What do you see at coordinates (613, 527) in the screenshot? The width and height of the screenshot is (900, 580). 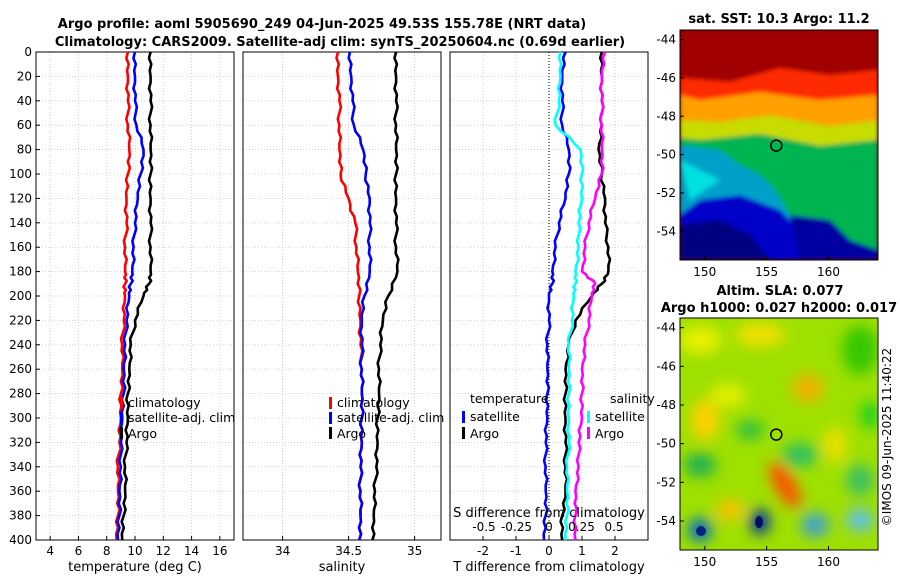 I see `s-diff-tick-label: 0.5` at bounding box center [613, 527].